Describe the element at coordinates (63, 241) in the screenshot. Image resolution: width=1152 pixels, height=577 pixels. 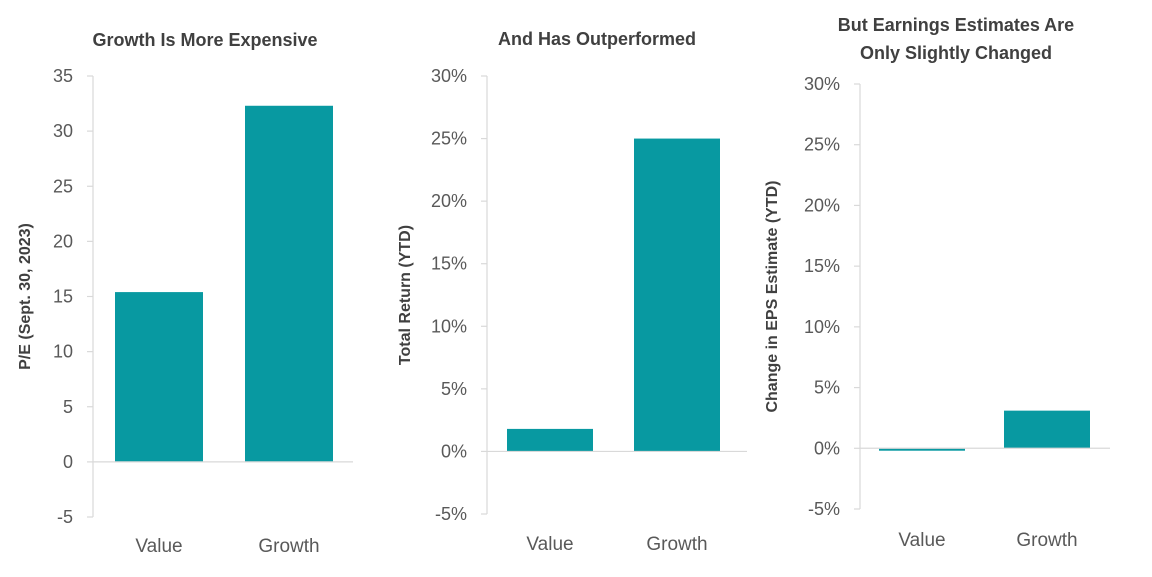
I see `y-tick-label: 20` at that location.